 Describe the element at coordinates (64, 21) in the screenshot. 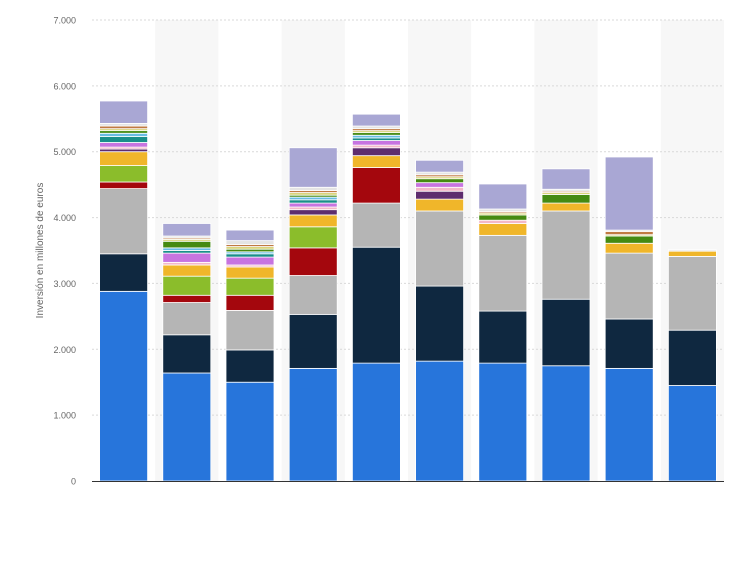

I see `y-tick-label: 7.000` at that location.